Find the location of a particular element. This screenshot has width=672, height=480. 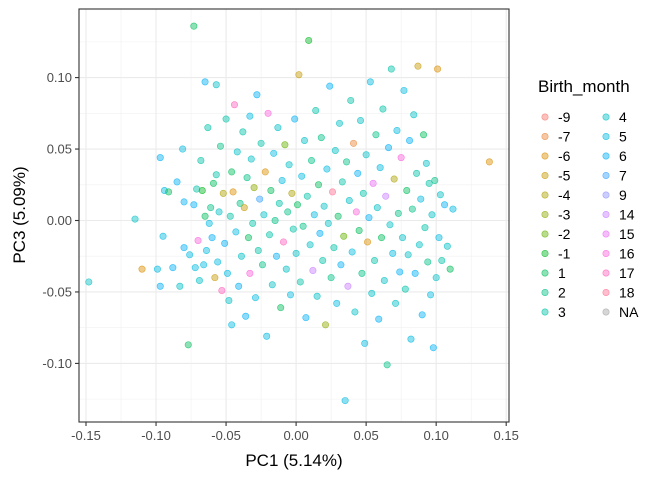

legend-label: -5 is located at coordinates (564, 176).